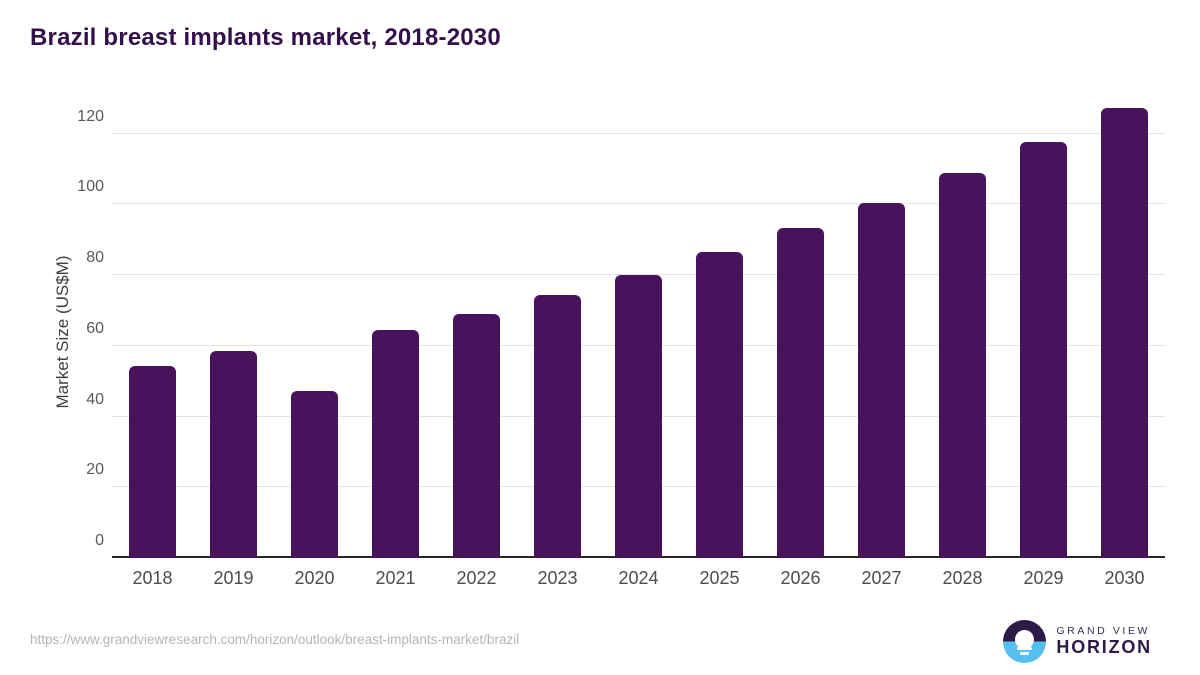  I want to click on bar-2028, so click(962, 365).